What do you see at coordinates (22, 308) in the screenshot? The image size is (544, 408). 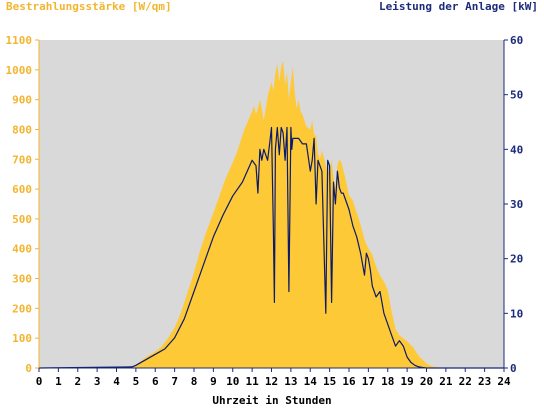 I see `left-tick-label: 200` at bounding box center [22, 308].